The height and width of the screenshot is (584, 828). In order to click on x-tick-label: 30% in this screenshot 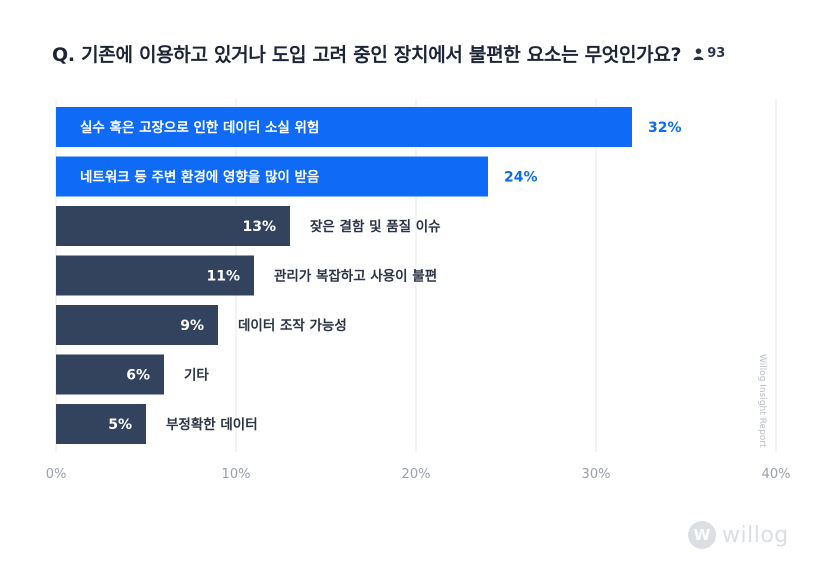, I will do `click(596, 474)`.